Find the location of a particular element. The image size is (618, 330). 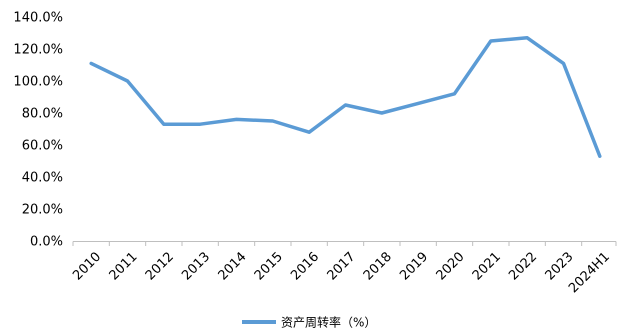

x-tick-label: 2018 is located at coordinates (378, 266).